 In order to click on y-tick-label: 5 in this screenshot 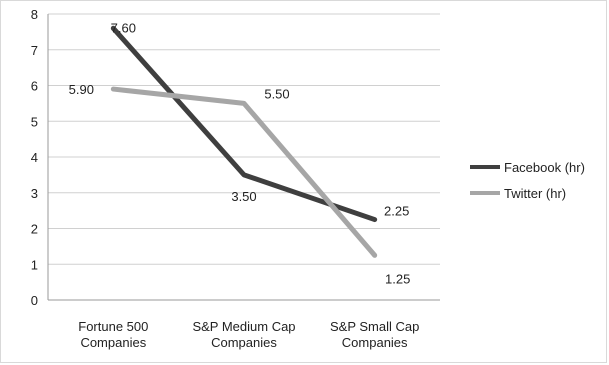, I will do `click(34, 121)`.